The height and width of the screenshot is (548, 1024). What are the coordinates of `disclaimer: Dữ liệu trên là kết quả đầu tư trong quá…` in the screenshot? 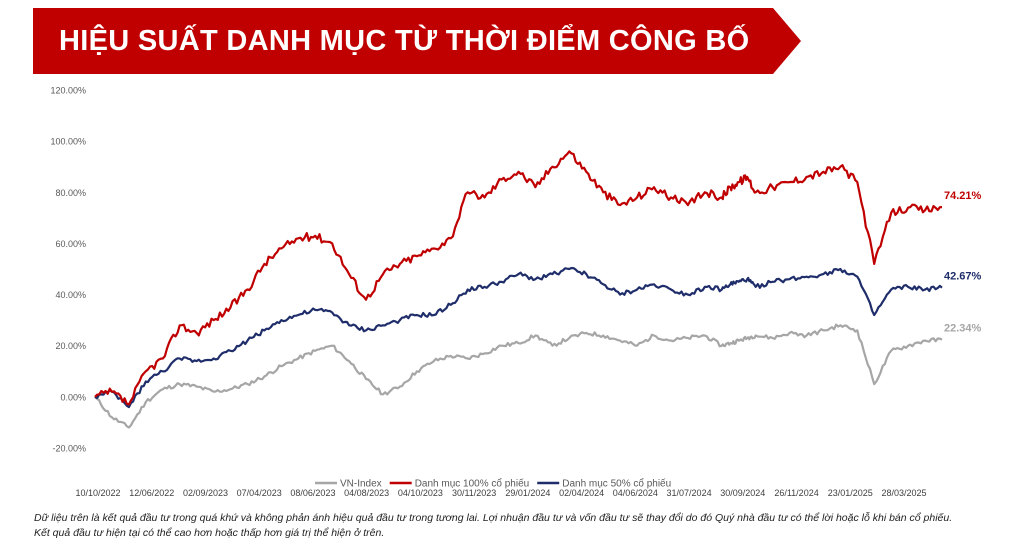 It's located at (524, 526).